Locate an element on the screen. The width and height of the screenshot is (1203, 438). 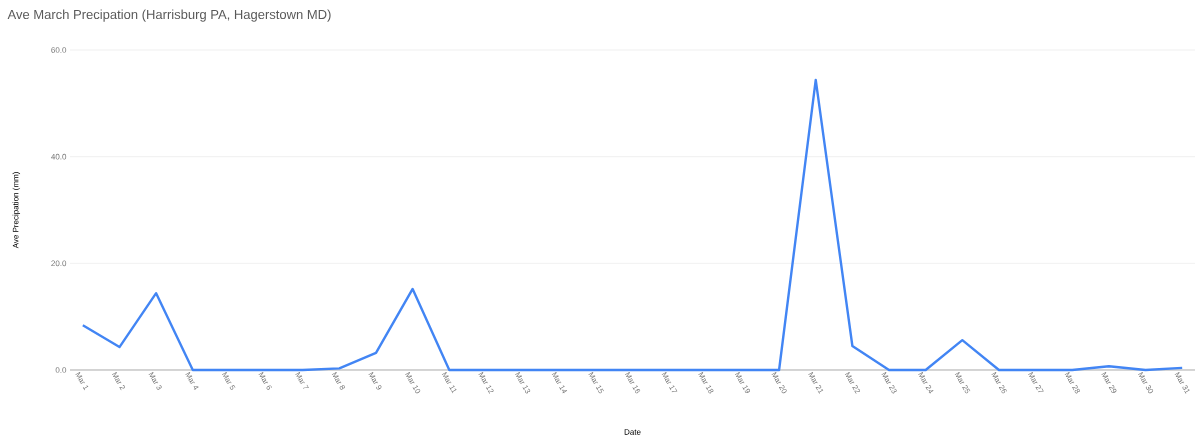
y-tick-label: 40.0 is located at coordinates (59, 156).